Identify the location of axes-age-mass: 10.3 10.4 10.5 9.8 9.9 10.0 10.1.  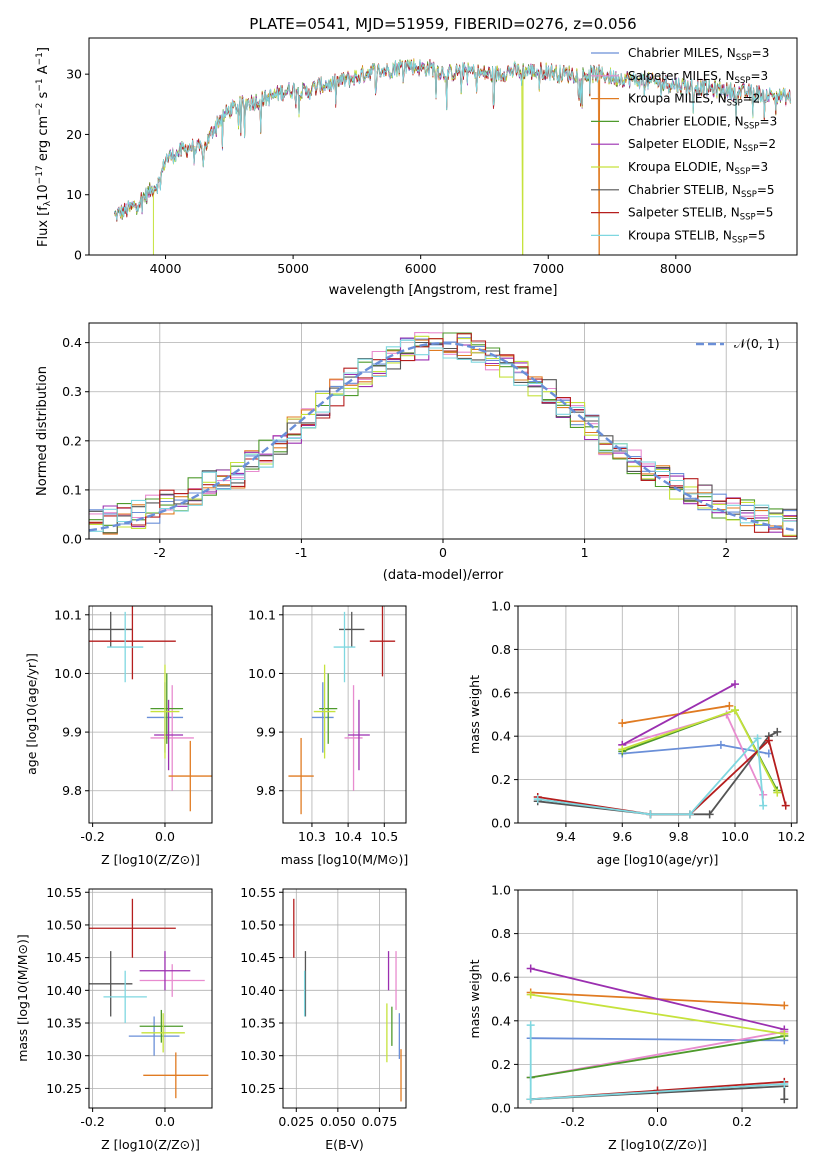
(327, 724).